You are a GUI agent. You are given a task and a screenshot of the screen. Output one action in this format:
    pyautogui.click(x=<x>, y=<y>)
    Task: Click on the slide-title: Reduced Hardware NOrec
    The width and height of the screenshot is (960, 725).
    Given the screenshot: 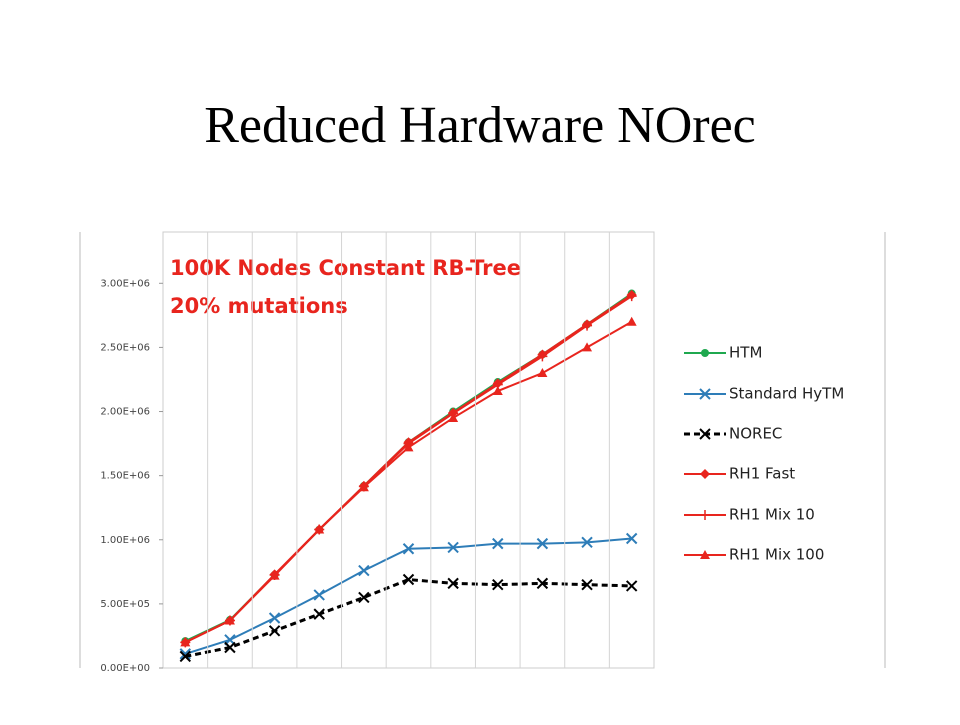 What is the action you would take?
    pyautogui.click(x=479, y=125)
    